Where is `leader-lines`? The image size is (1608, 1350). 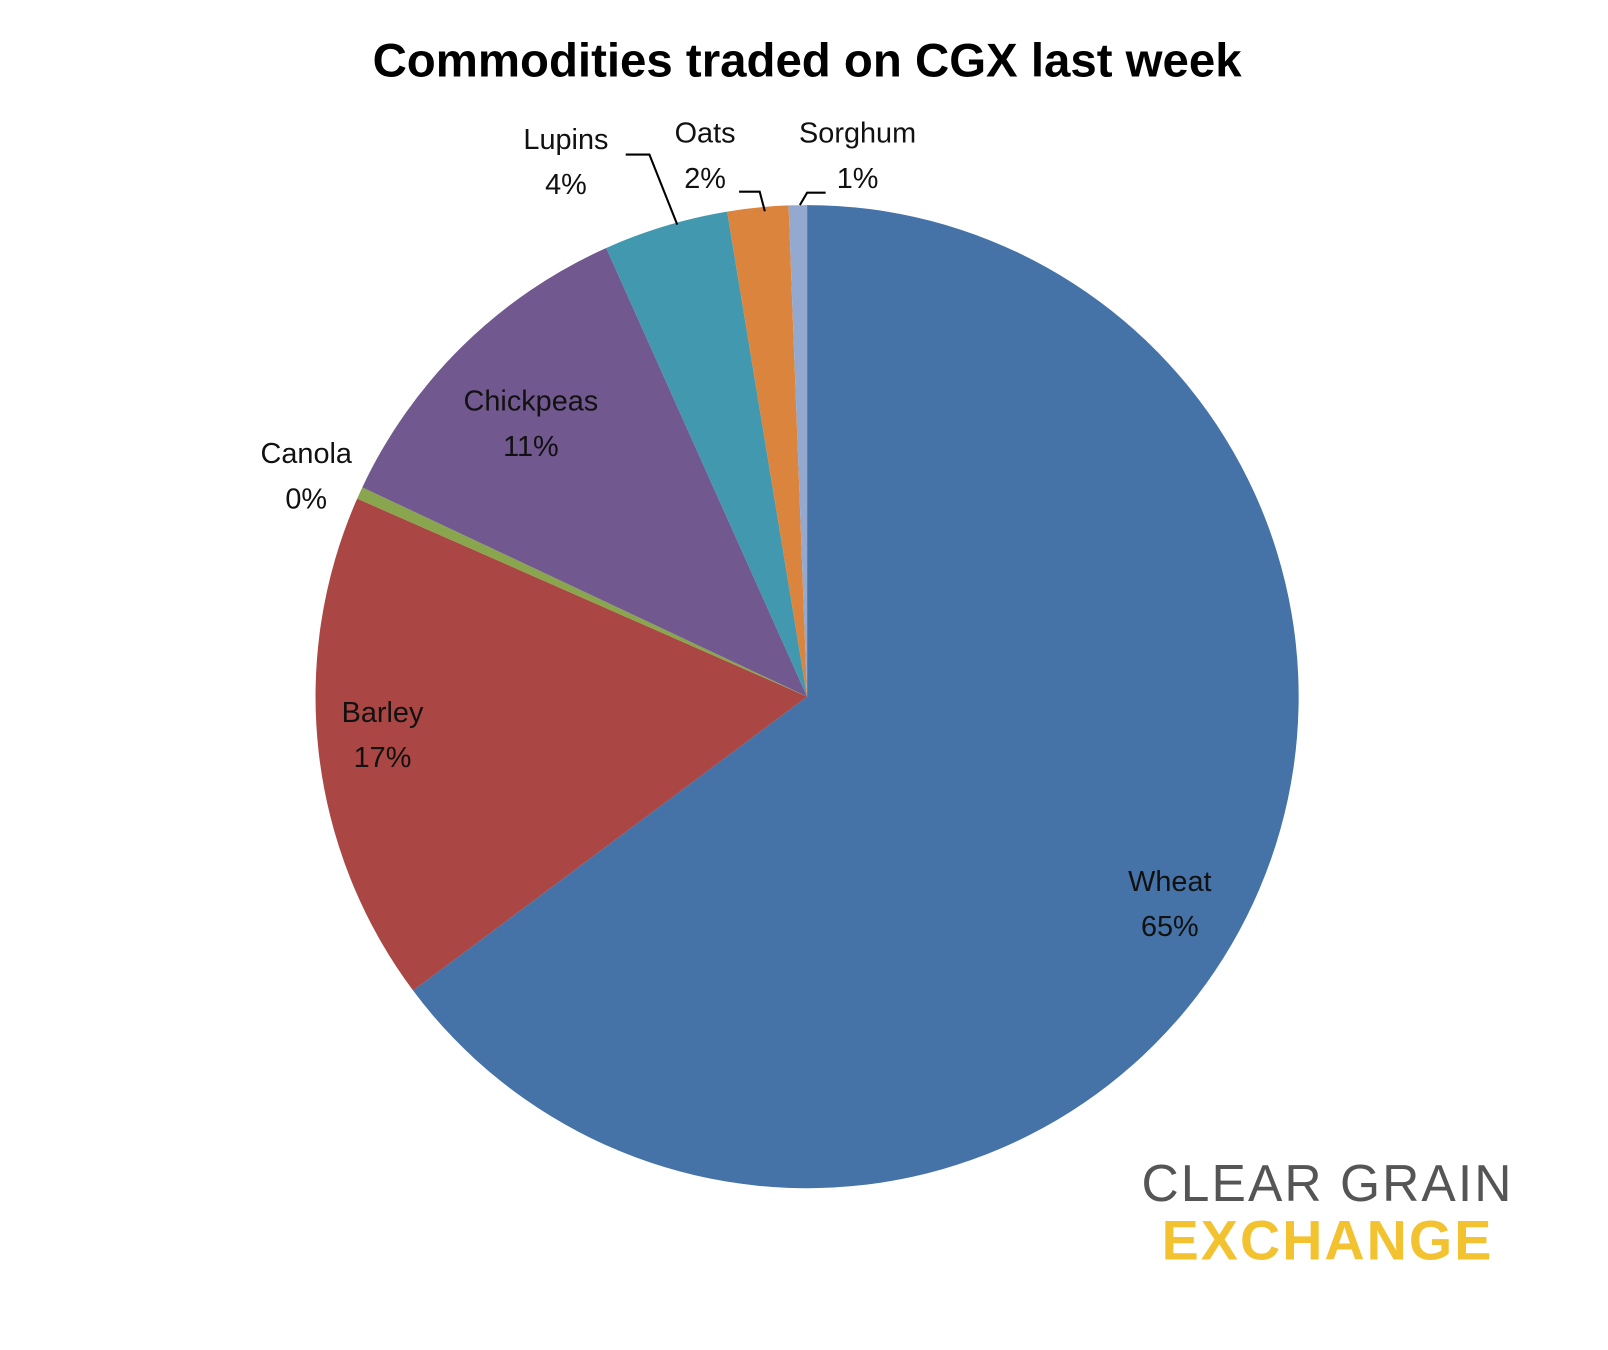 leader-lines is located at coordinates (725, 189).